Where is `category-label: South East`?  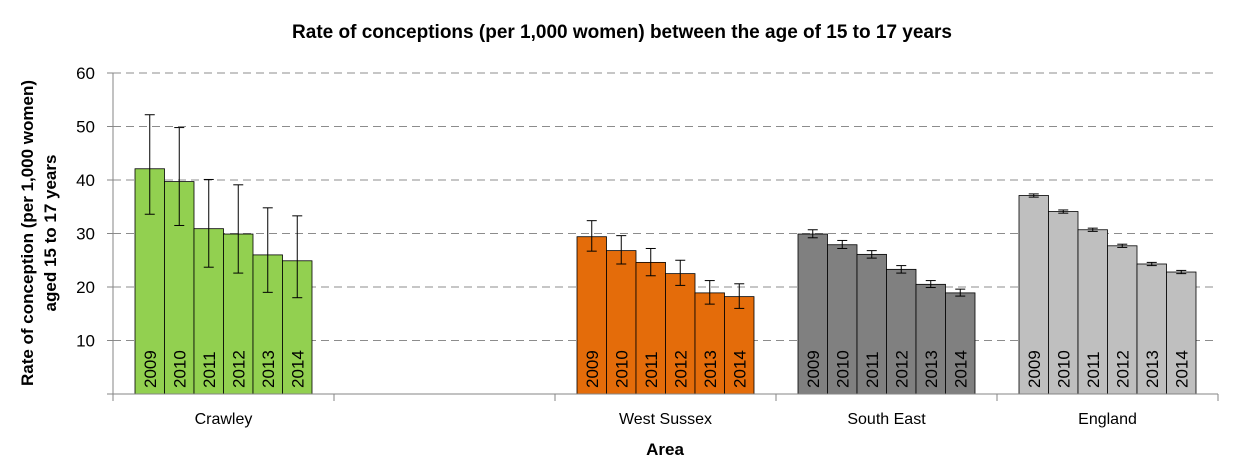
category-label: South East is located at coordinates (886, 419).